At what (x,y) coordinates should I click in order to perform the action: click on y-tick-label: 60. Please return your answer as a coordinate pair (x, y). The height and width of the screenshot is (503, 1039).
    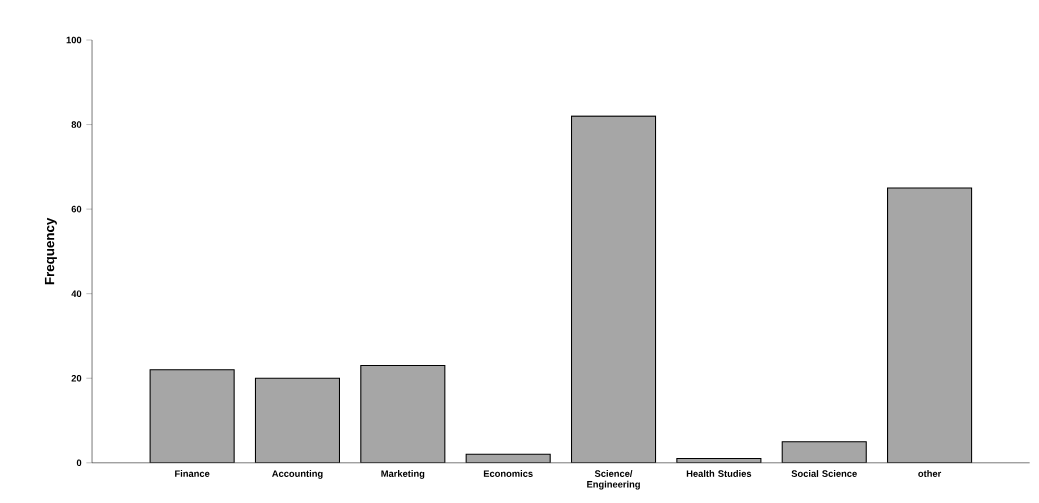
    Looking at the image, I should click on (76, 209).